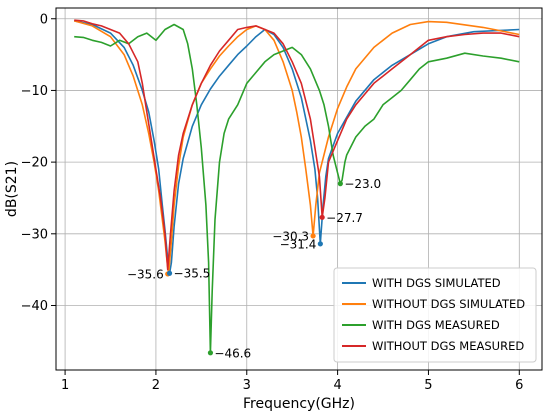  I want to click on annotation-label-6: −23.0, so click(362, 184).